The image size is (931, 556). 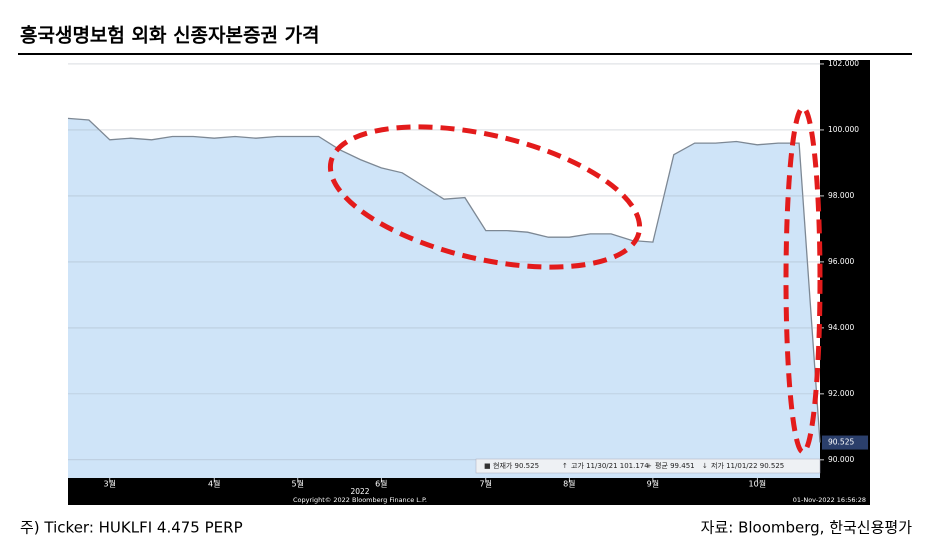 I want to click on legend-stat: 저가 11/01/22 90.525, so click(x=747, y=465).